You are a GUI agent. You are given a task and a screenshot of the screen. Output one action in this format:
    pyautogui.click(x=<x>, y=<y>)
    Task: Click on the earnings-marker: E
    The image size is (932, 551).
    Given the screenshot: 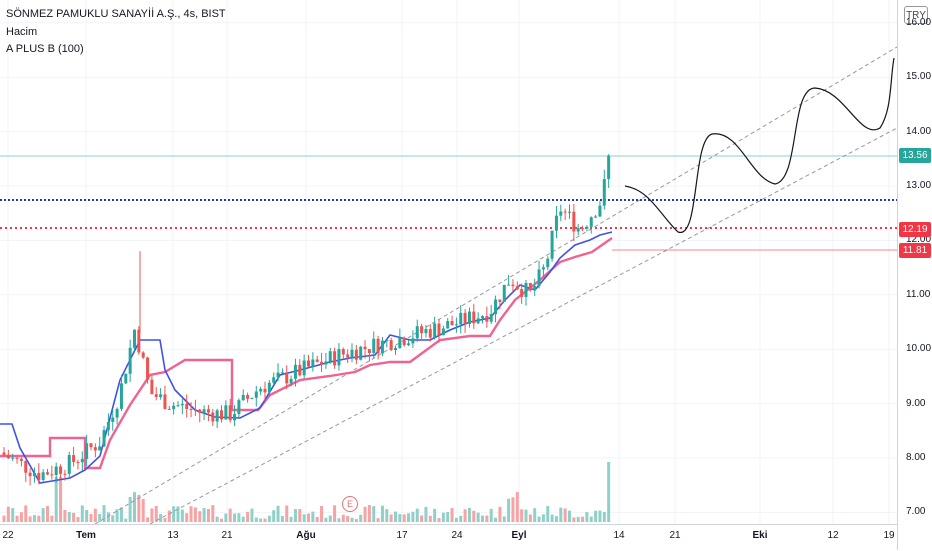 What is the action you would take?
    pyautogui.click(x=350, y=504)
    